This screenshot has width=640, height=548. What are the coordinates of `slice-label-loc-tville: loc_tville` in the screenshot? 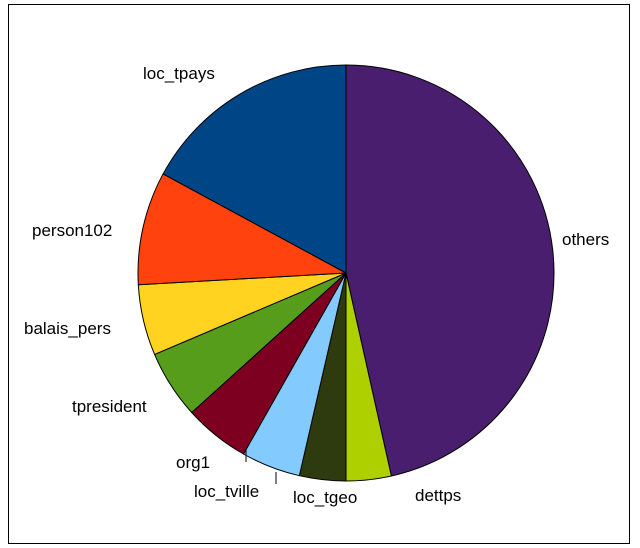 It's located at (226, 491).